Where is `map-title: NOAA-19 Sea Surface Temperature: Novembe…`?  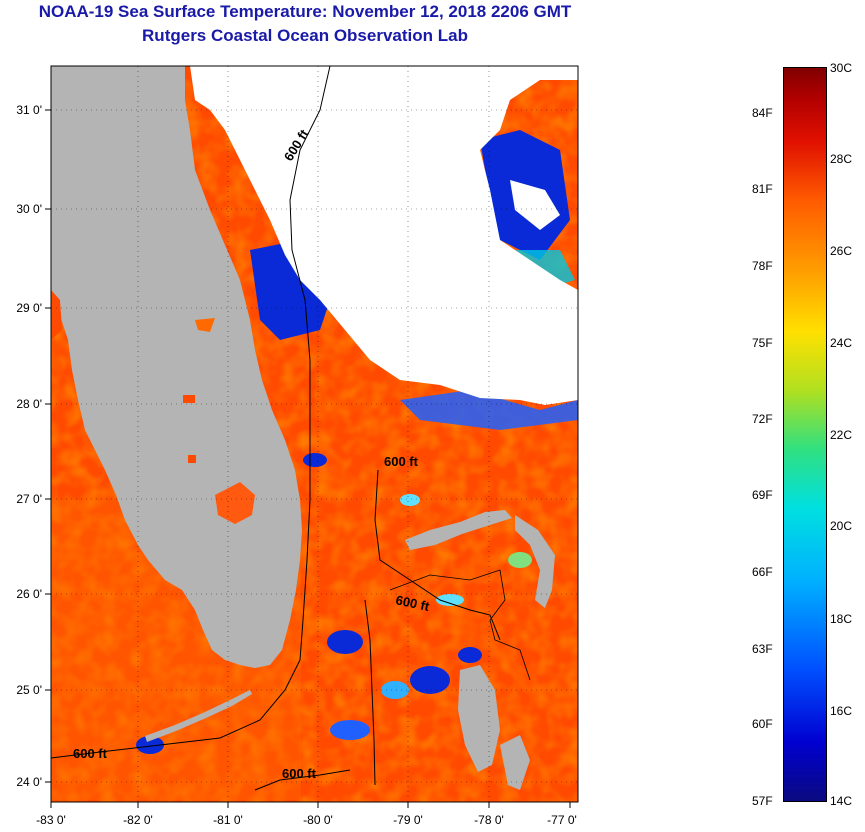
map-title: NOAA-19 Sea Surface Temperature: Novembe… is located at coordinates (305, 11).